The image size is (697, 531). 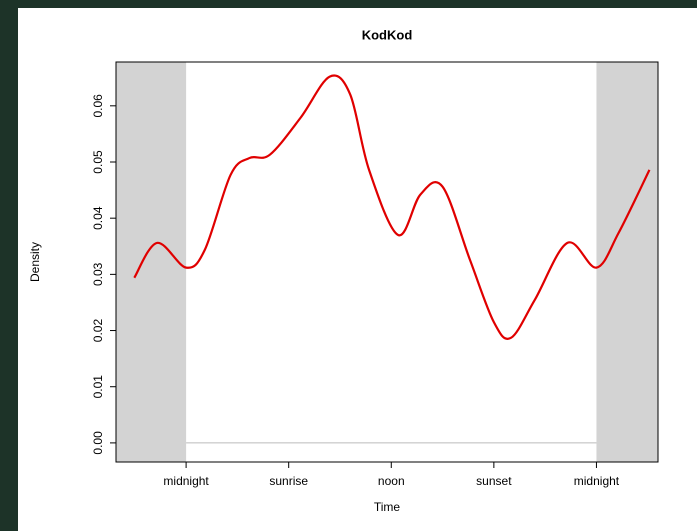 I want to click on x-tick-label: noon, so click(x=391, y=481).